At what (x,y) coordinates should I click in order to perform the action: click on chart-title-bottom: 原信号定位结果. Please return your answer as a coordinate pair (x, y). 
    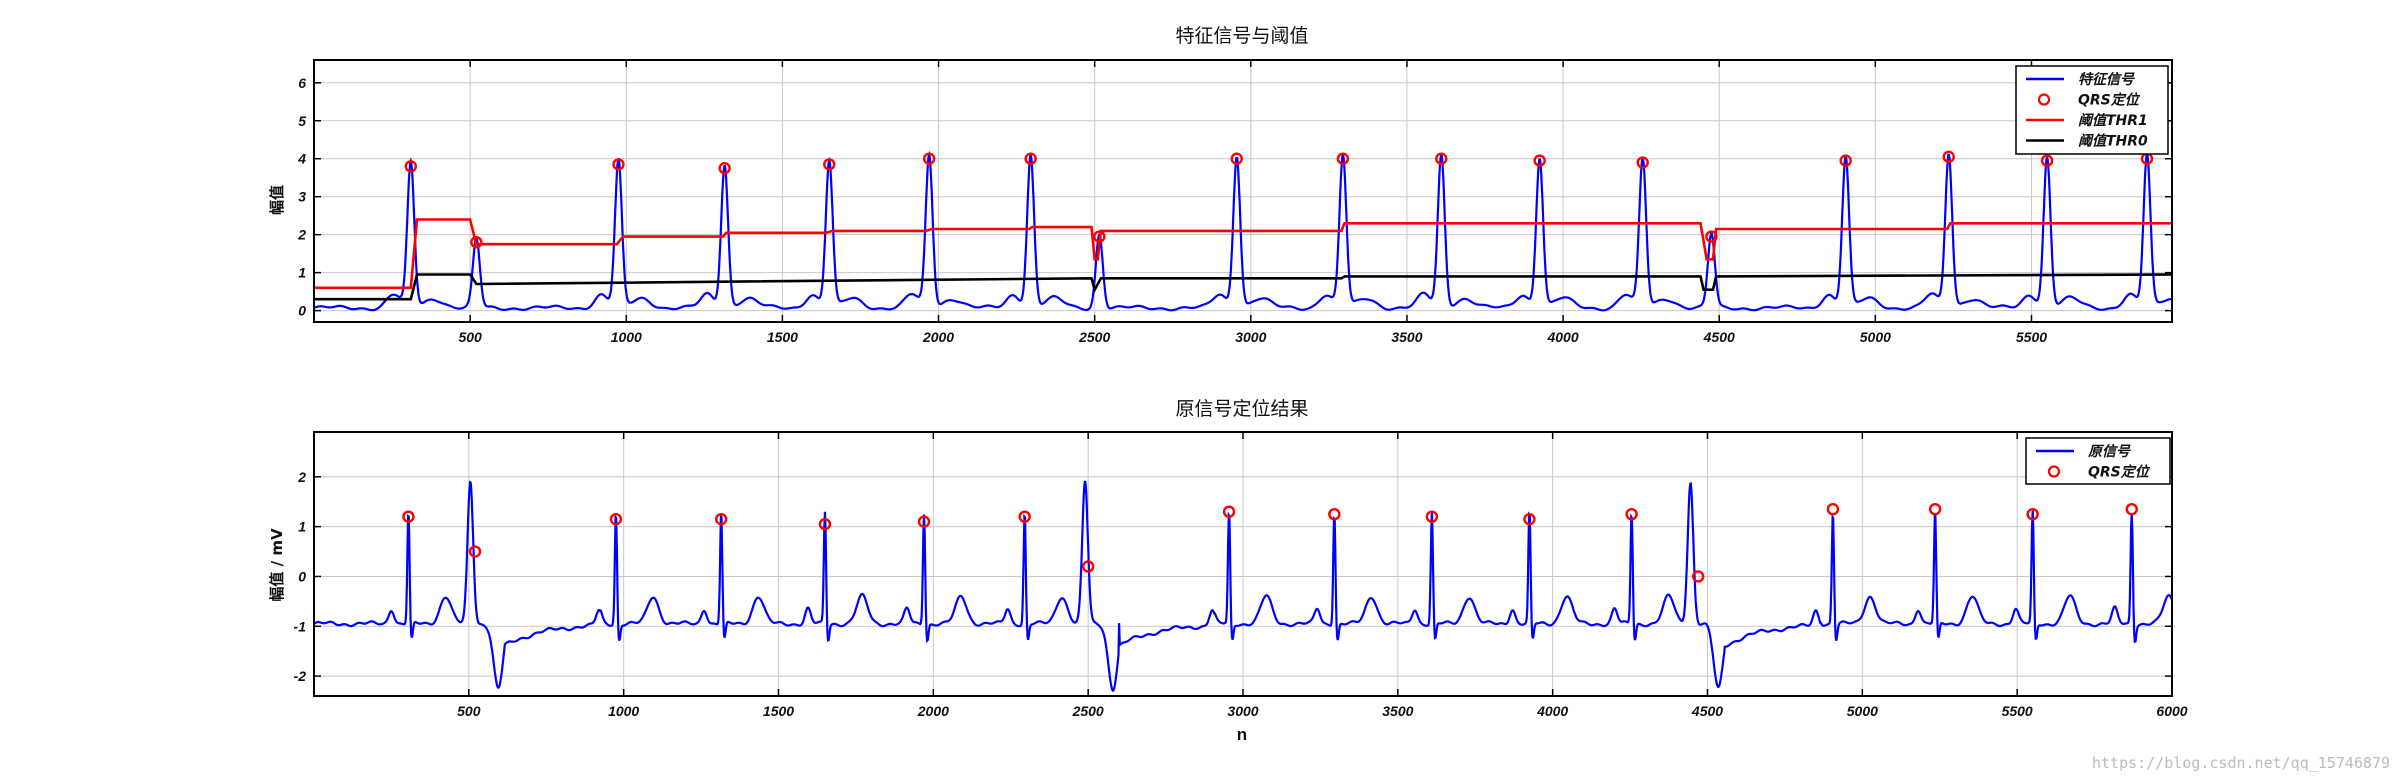
    Looking at the image, I should click on (1241, 409).